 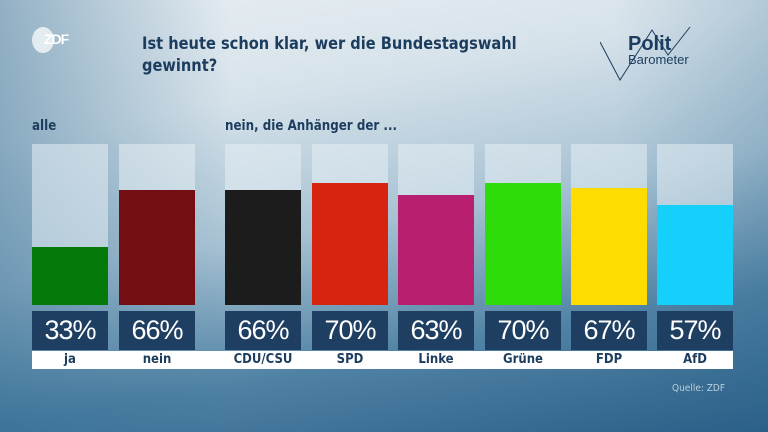 I want to click on brand-line2: Barometer, so click(x=658, y=59).